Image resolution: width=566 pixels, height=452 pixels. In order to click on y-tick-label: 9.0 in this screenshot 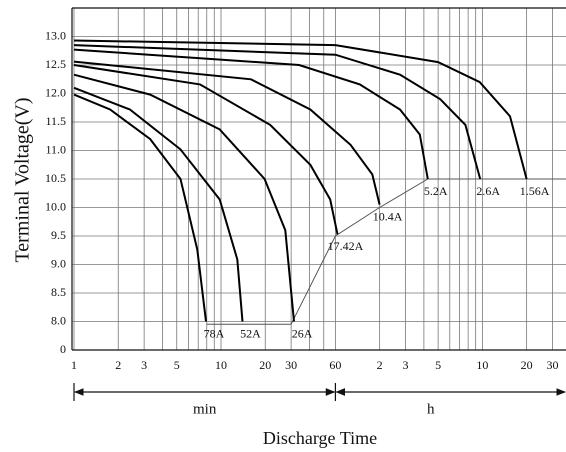, I will do `click(58, 263)`.